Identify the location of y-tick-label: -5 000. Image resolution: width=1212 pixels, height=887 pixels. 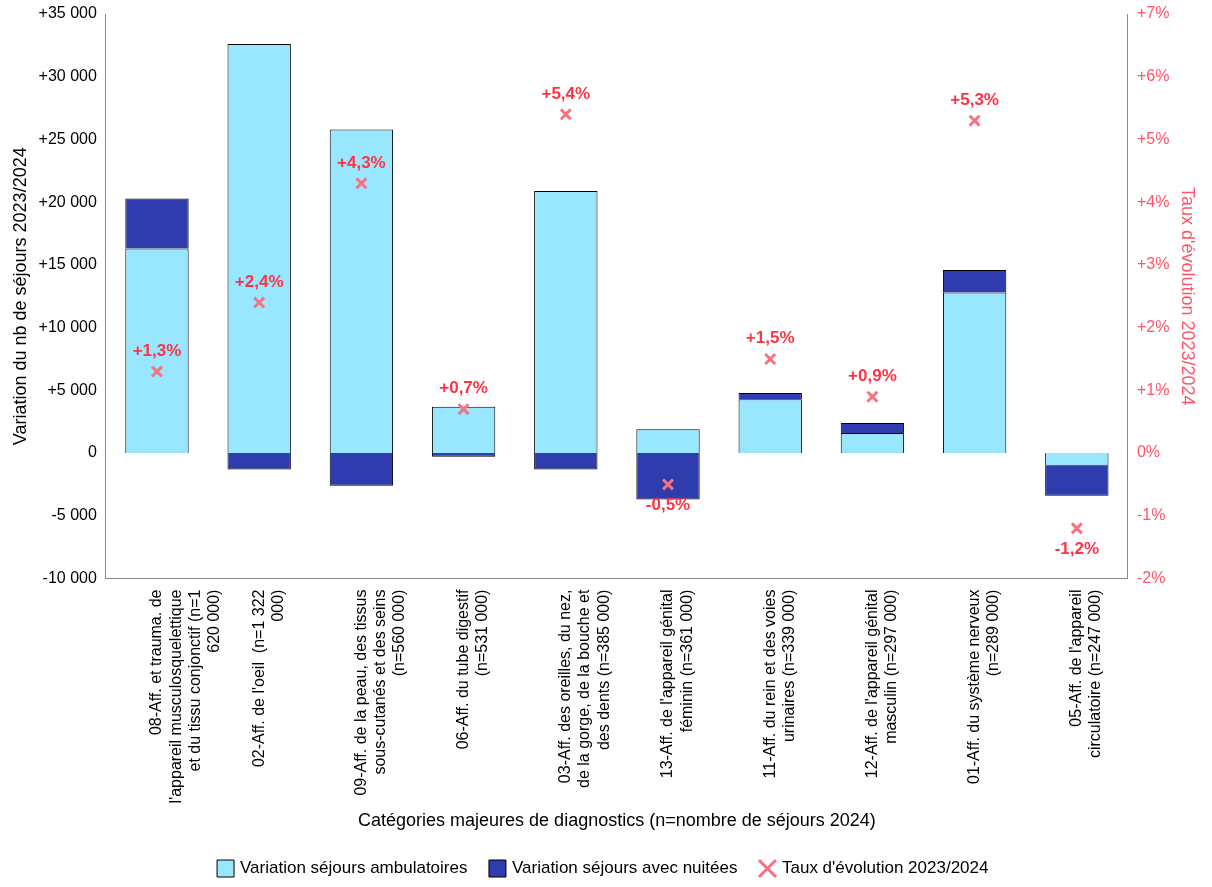
(74, 515).